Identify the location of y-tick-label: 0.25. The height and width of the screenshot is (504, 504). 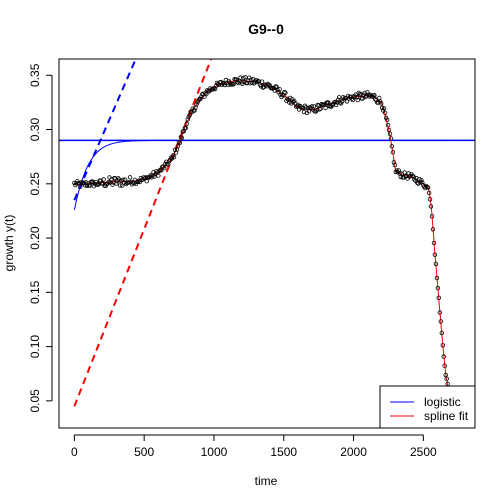
(35, 184).